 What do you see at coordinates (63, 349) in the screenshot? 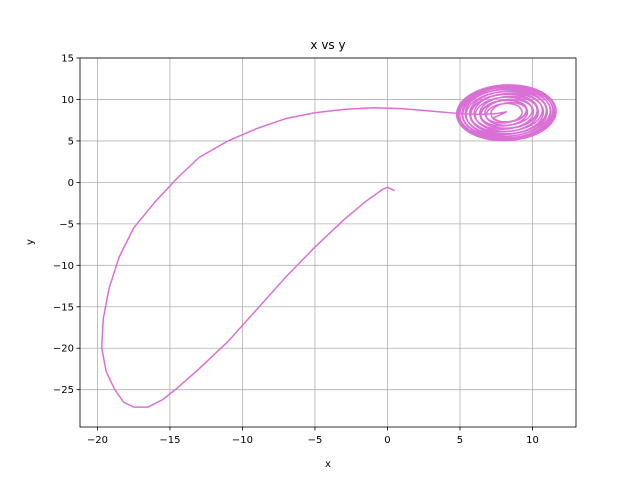
I see `y-tick-label: −20` at bounding box center [63, 349].